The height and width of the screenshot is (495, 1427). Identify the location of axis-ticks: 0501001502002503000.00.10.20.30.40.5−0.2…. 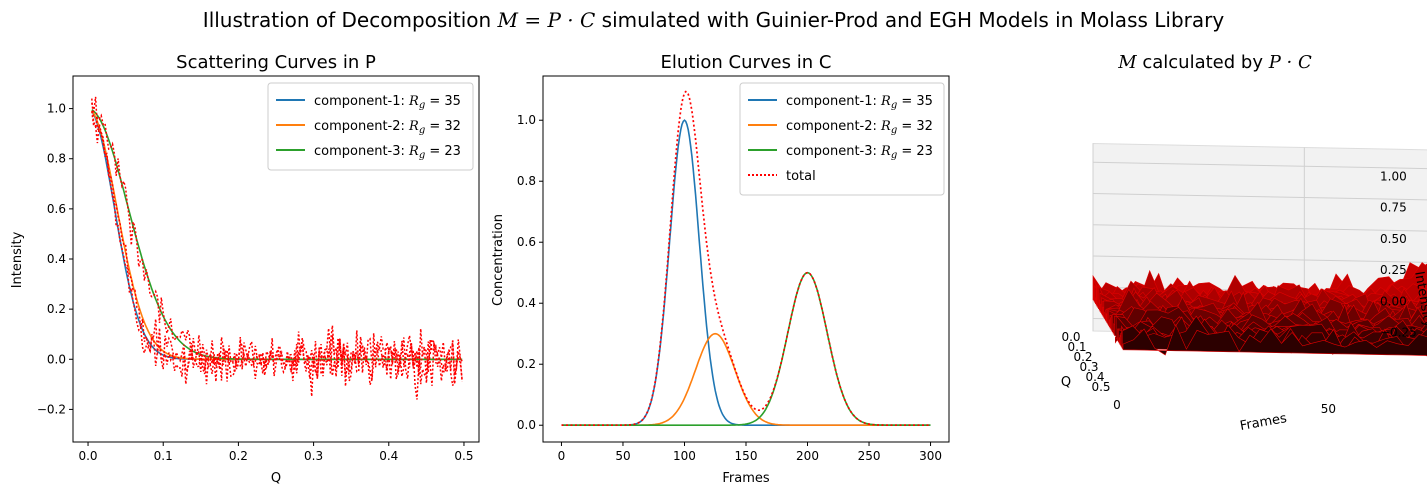
(1239, 292).